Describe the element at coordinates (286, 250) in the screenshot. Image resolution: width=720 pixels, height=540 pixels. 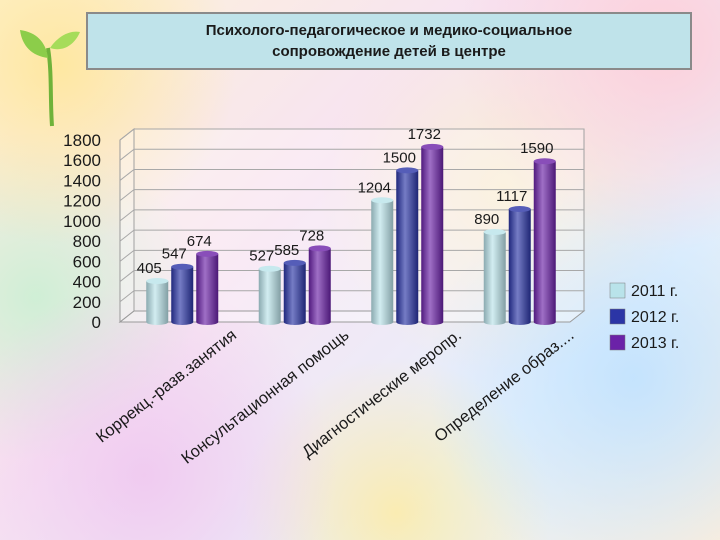
I see `value-label: 585` at that location.